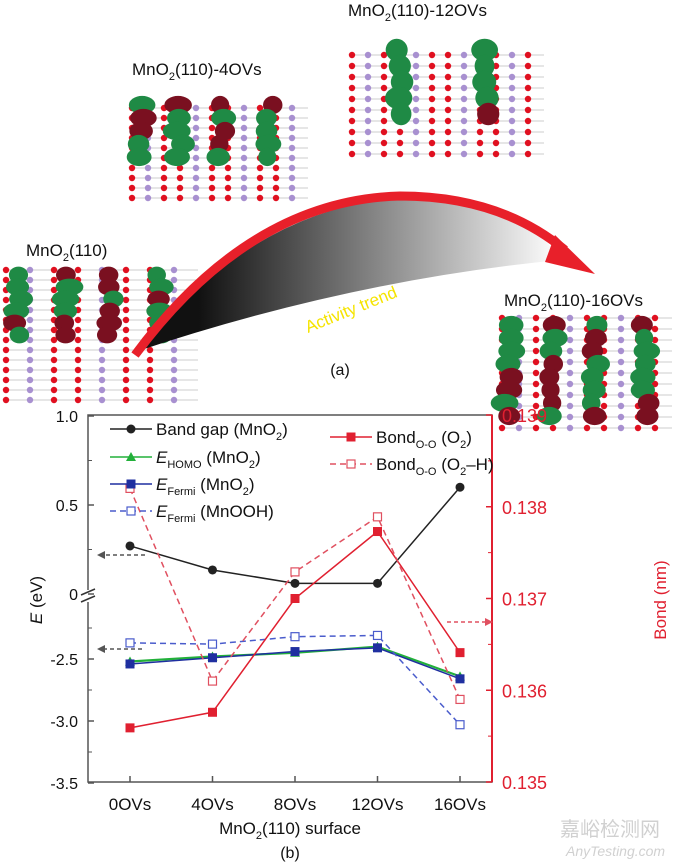  I want to click on legend-label-part: (O, so click(448, 464).